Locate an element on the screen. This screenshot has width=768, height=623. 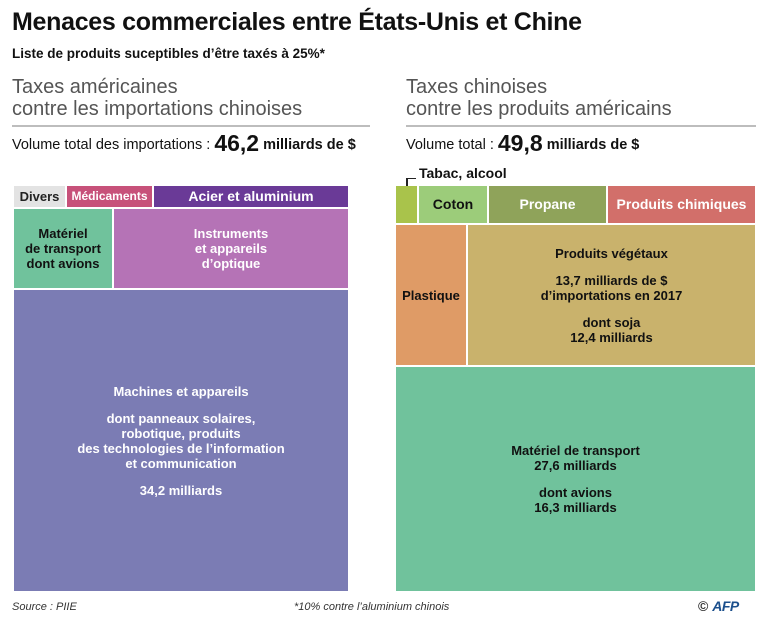
tile-propane-label-1: Propane is located at coordinates (547, 204).